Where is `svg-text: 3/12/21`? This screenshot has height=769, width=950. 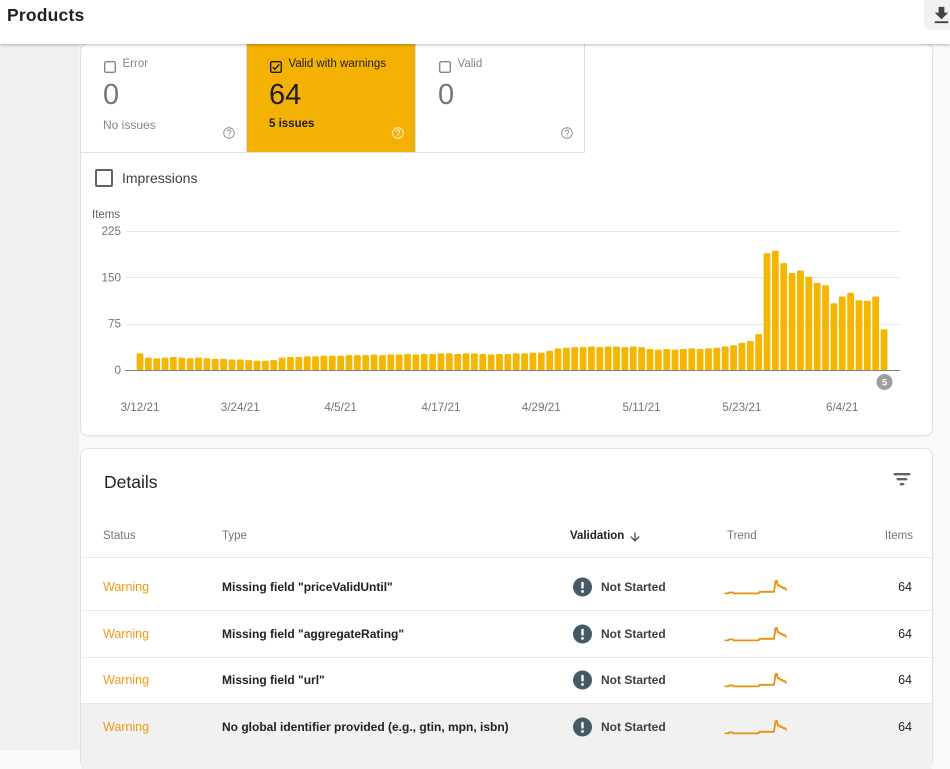 svg-text: 3/12/21 is located at coordinates (140, 407).